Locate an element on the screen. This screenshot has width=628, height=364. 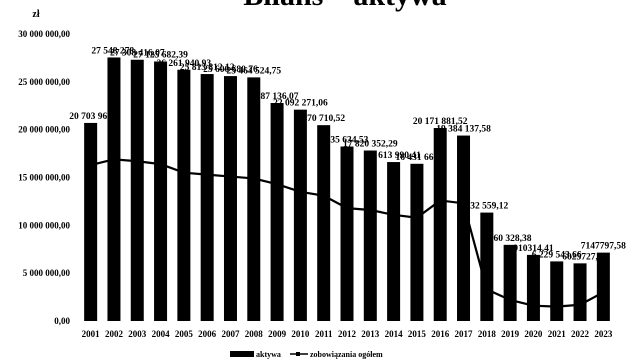
bar-value-label: 16 613 990,41 is located at coordinates (393, 156).